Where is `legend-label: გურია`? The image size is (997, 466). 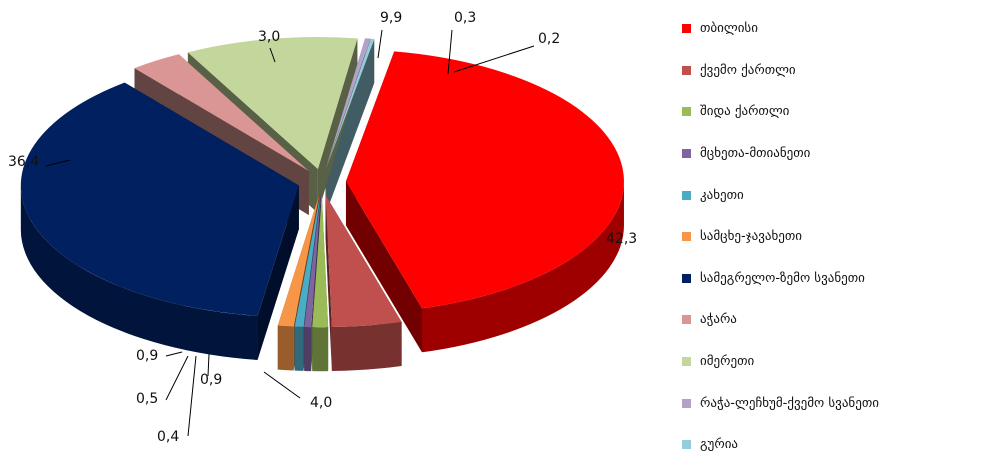
legend-label: გურია is located at coordinates (719, 445).